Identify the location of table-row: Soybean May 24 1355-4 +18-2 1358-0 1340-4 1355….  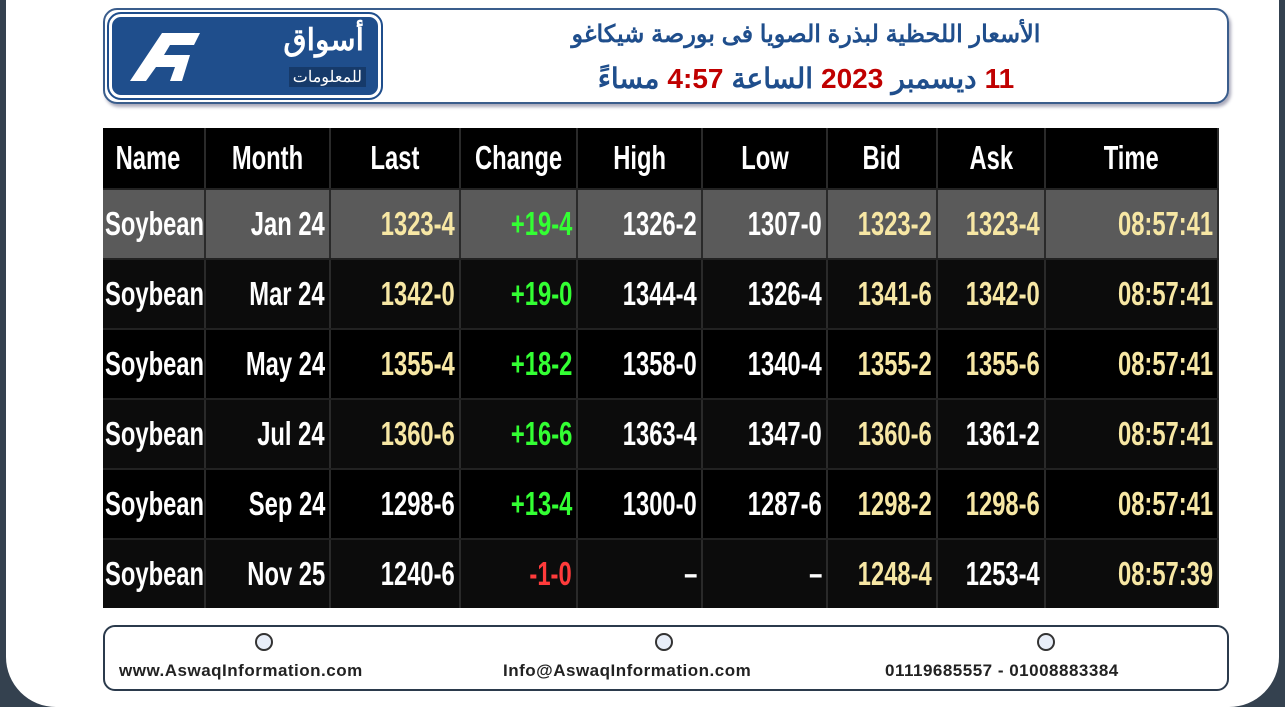
(661, 363).